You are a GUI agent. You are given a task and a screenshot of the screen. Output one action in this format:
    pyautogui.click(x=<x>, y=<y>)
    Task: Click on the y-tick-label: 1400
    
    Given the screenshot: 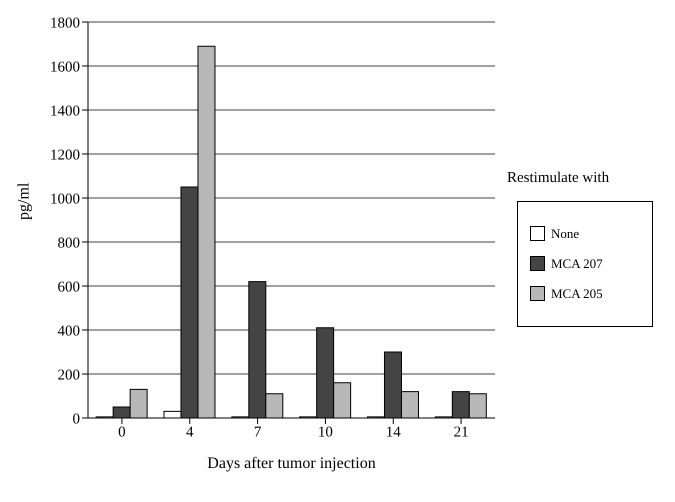 What is the action you would take?
    pyautogui.click(x=65, y=111)
    